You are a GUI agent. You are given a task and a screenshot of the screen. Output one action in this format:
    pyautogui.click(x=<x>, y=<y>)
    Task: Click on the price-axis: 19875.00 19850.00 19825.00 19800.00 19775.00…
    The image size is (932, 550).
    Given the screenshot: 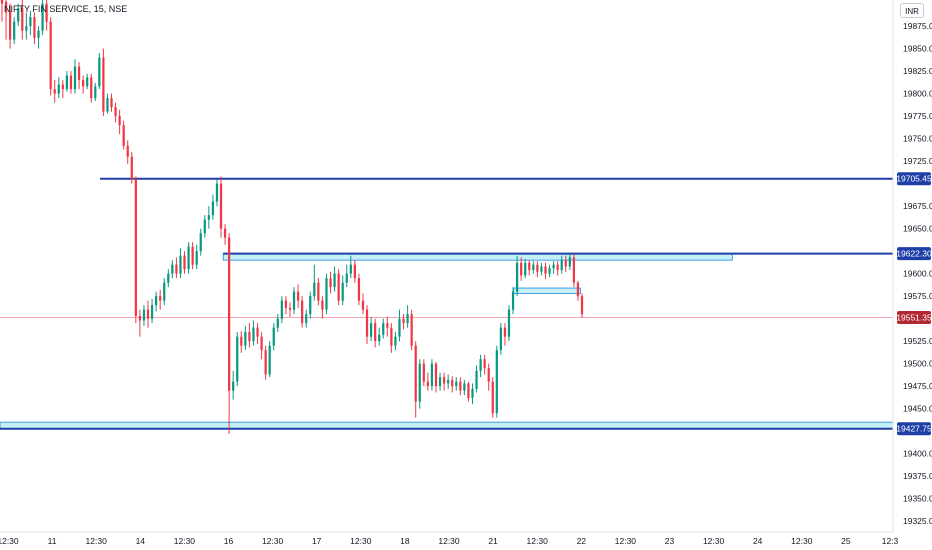 What is the action you would take?
    pyautogui.click(x=917, y=273)
    